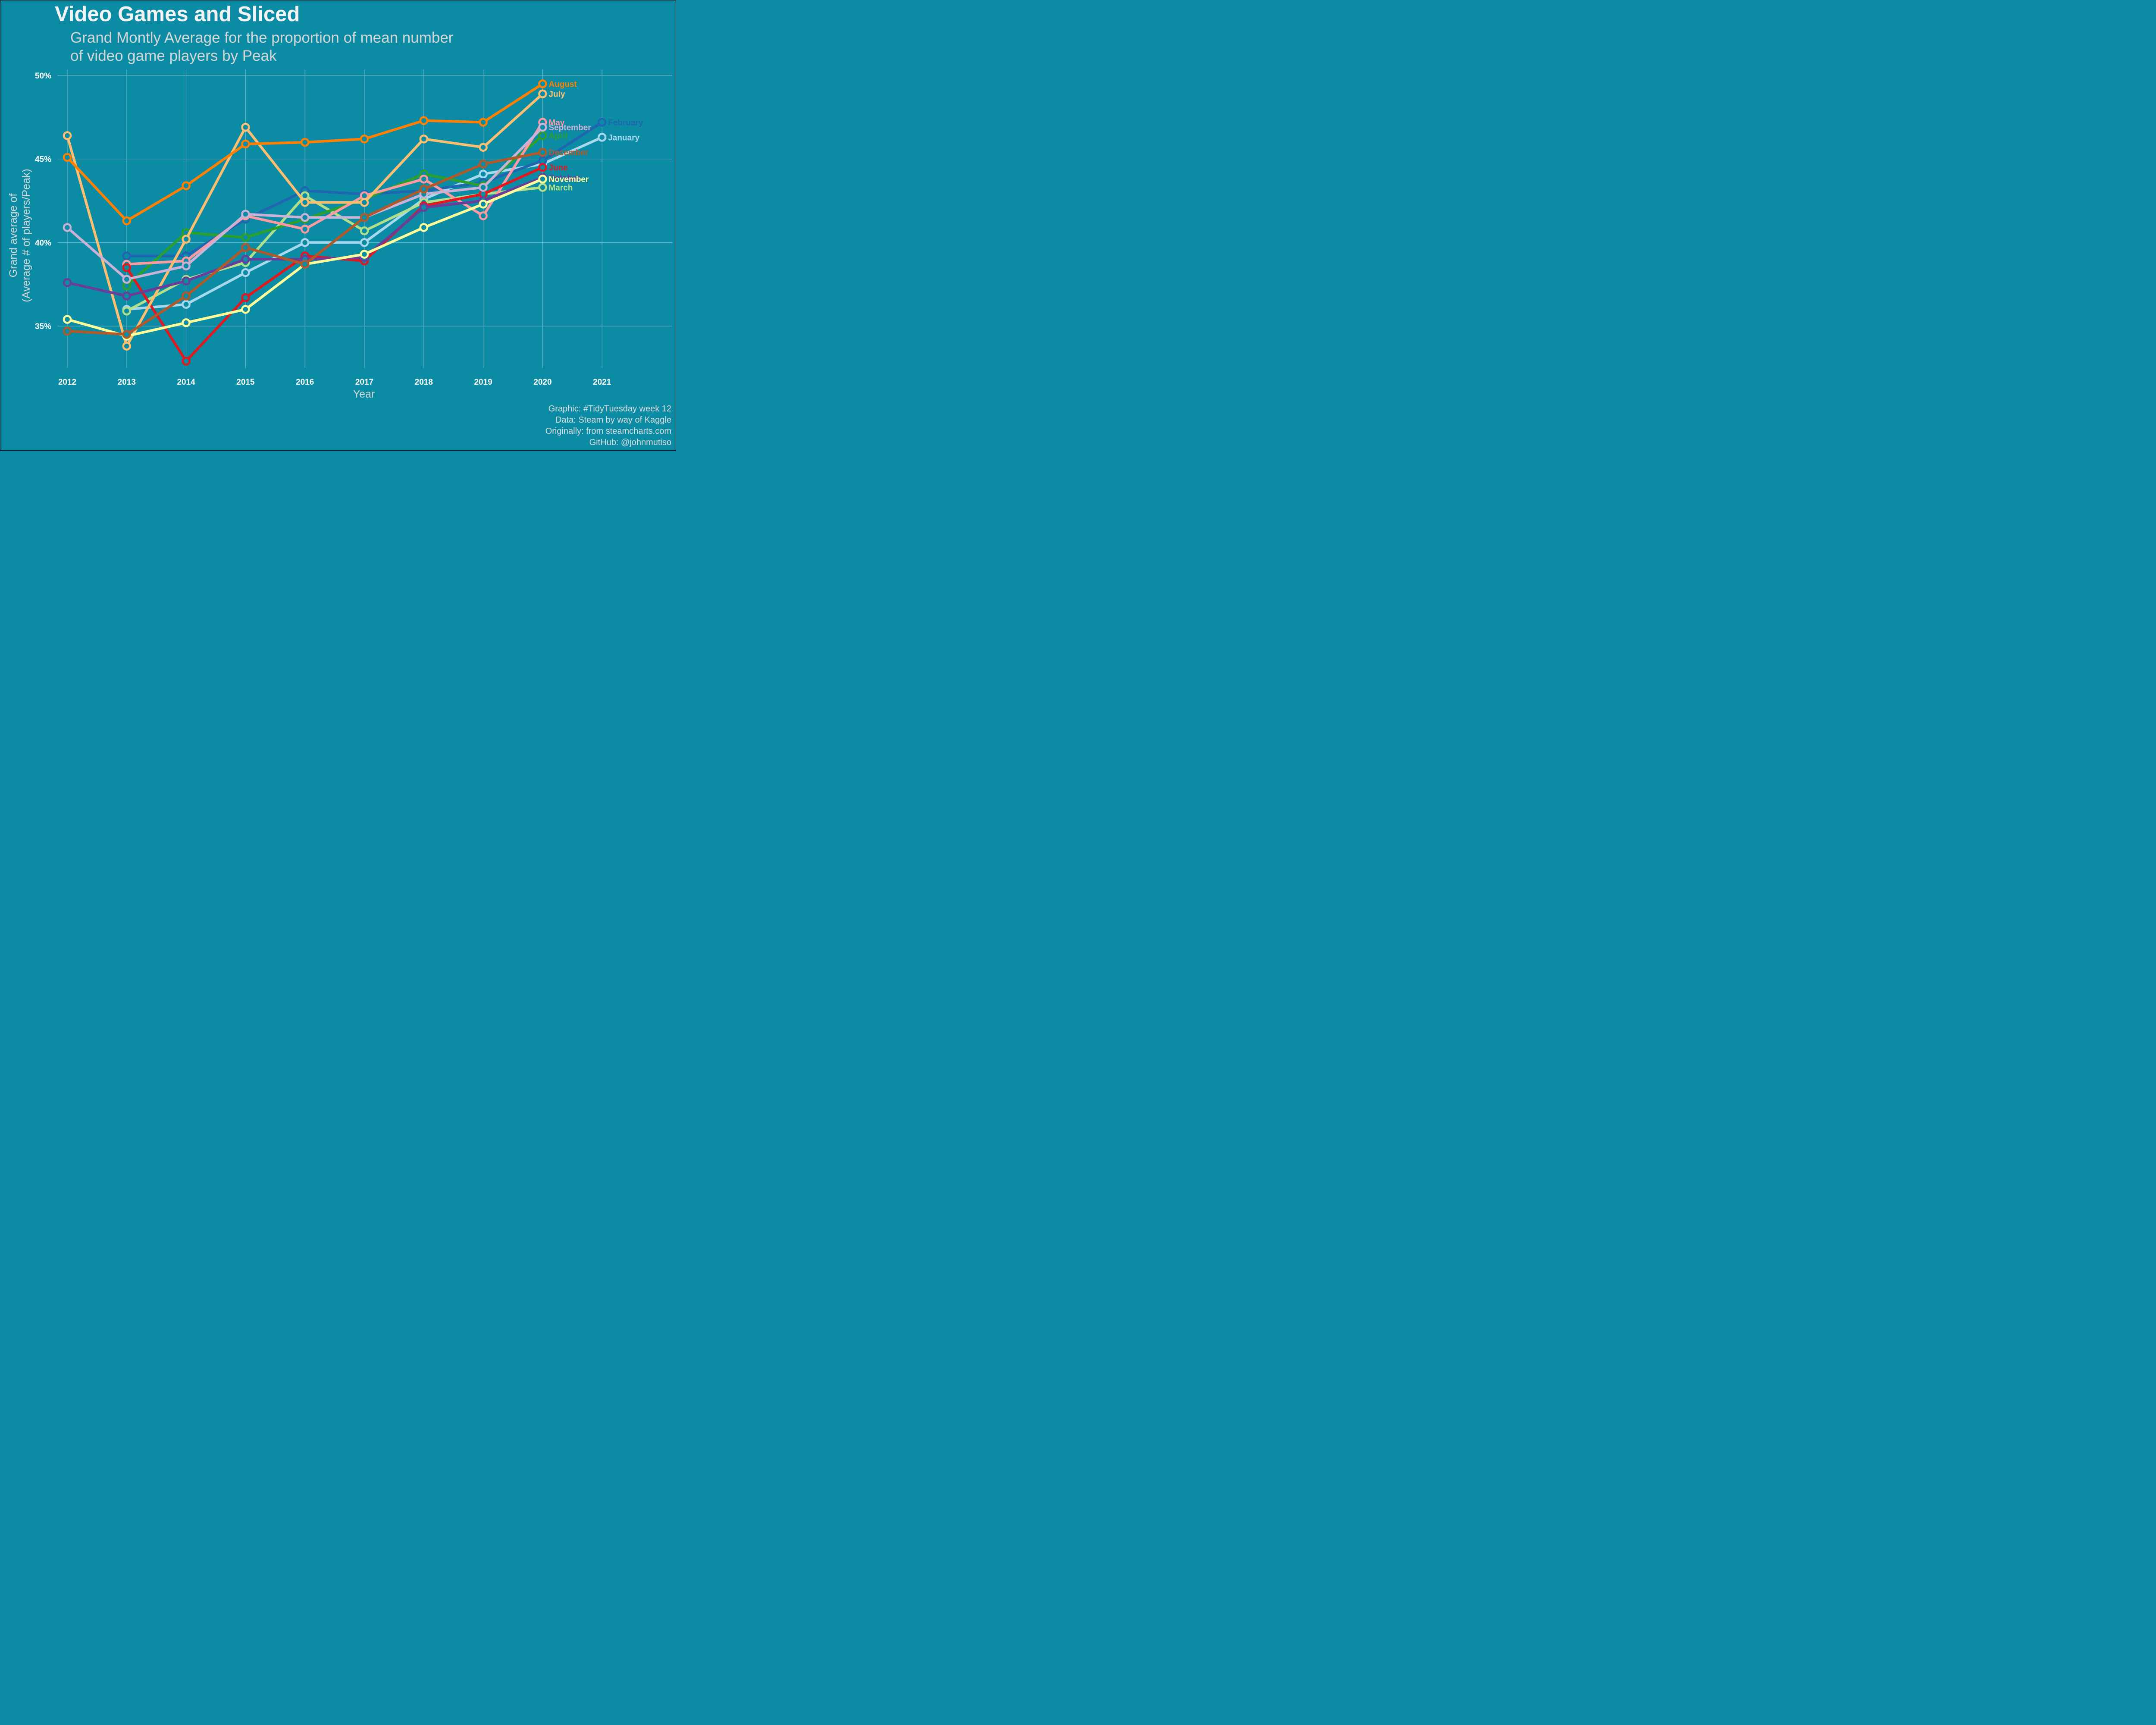  I want to click on x-tick-label: 2012, so click(67, 383).